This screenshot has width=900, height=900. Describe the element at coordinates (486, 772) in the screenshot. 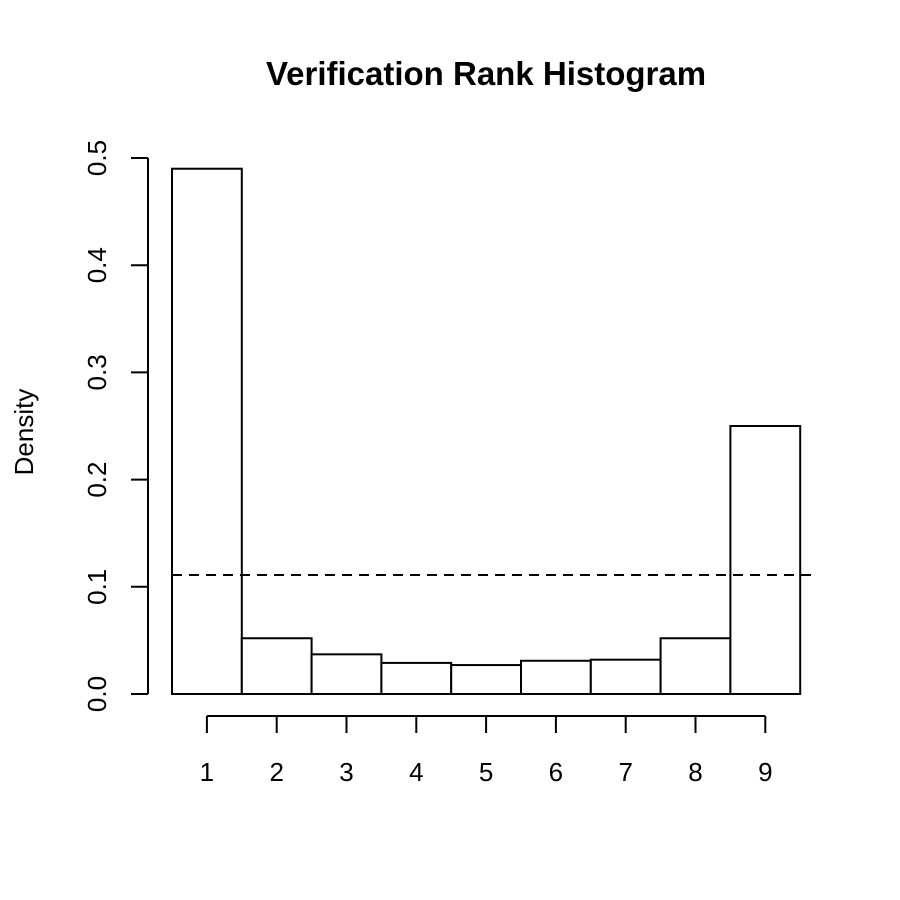

I see `x-tick-label: 5` at that location.